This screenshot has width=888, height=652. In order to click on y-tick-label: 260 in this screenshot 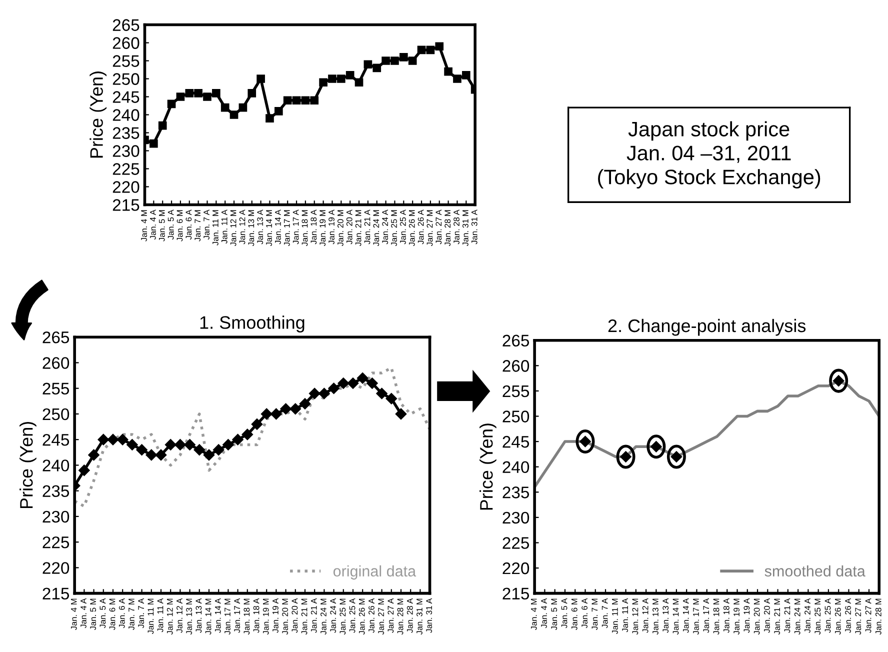, I will do `click(516, 366)`.